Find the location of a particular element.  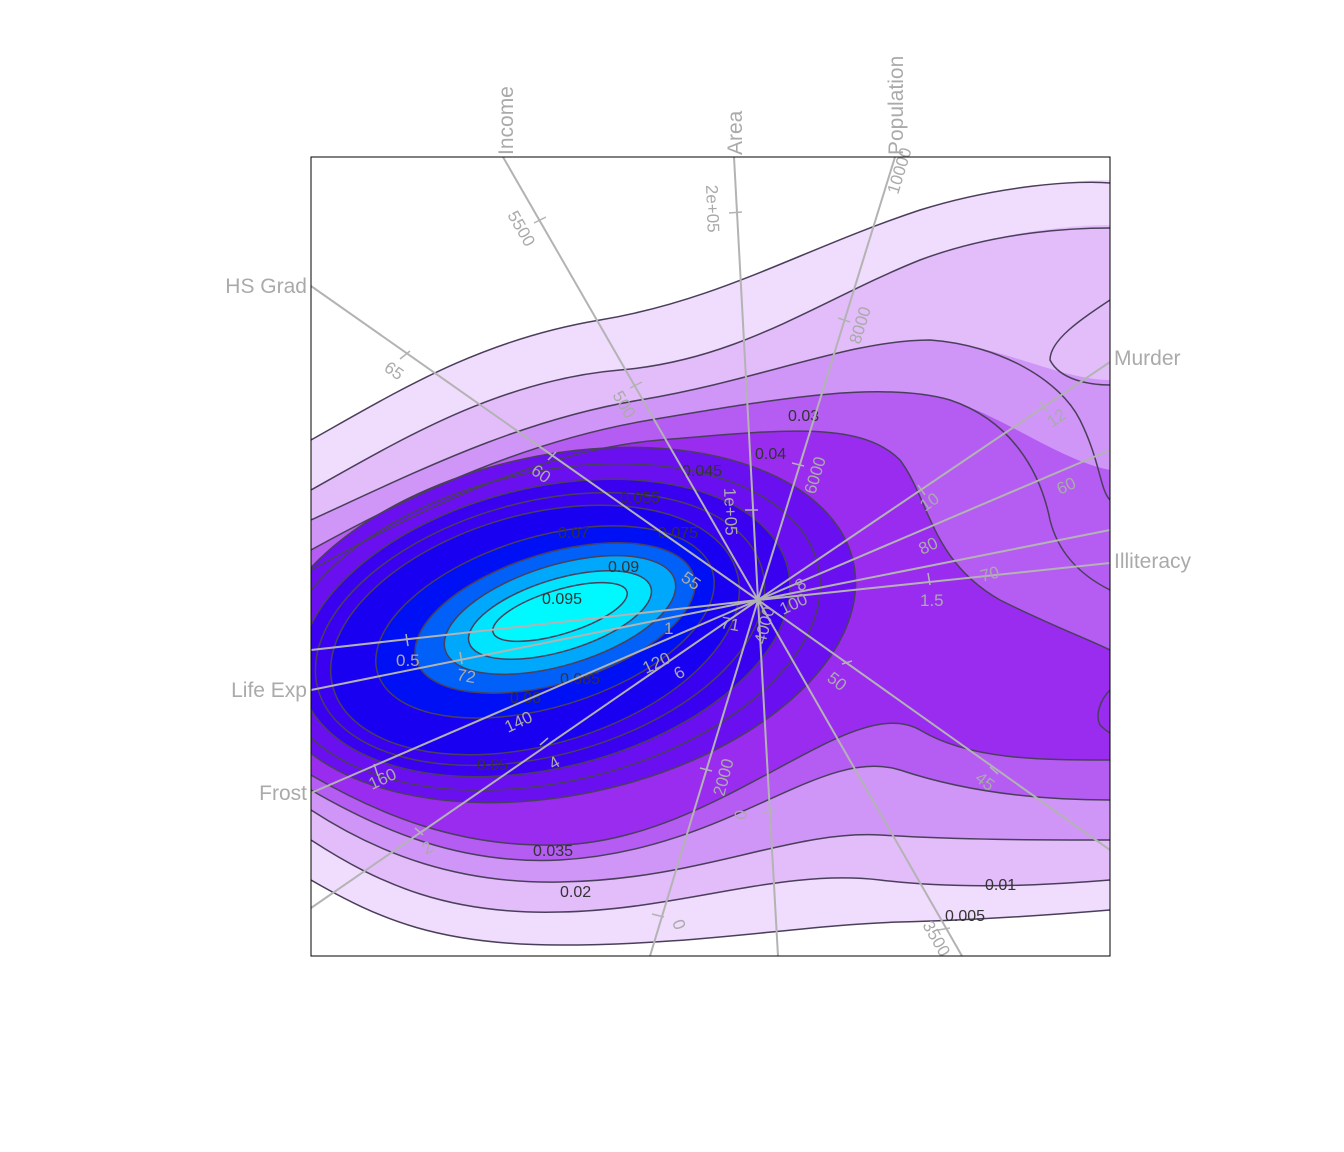

axis-name-illiteracy: Illiteracy is located at coordinates (1153, 561).